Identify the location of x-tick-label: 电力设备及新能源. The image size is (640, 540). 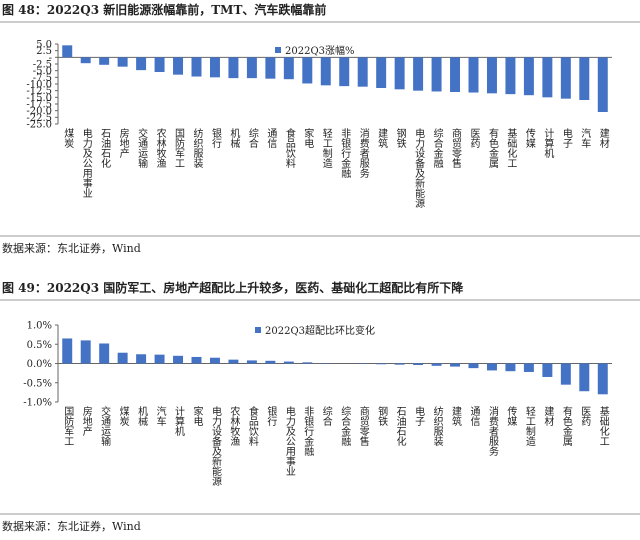
(215, 446).